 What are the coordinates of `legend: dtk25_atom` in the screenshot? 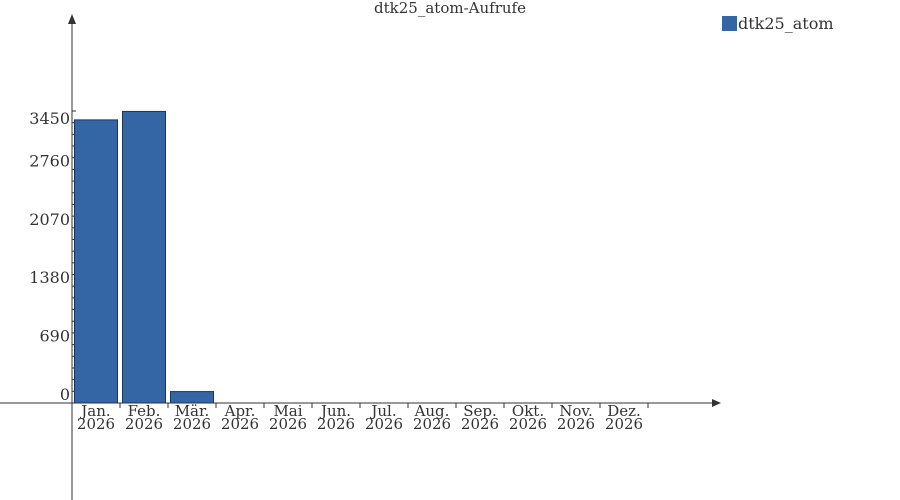 It's located at (778, 23).